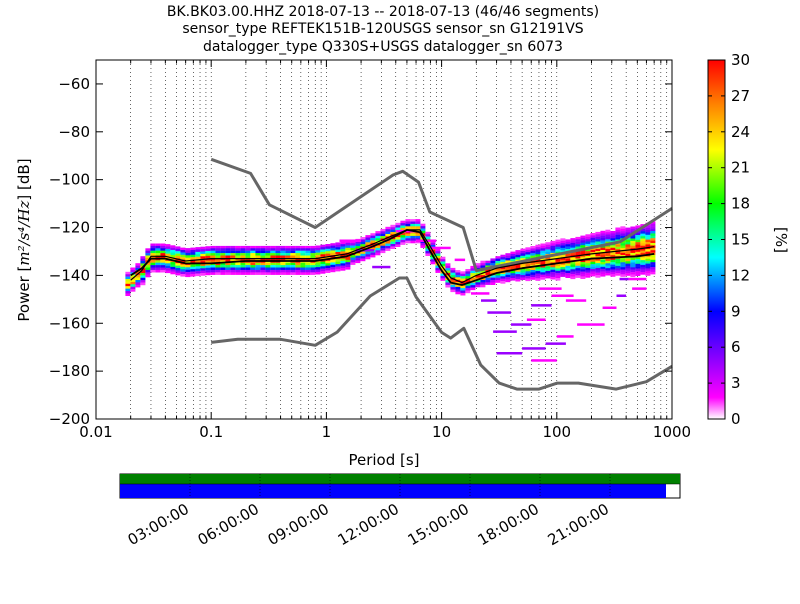 This screenshot has width=800, height=604. I want to click on timeline-tick-label: 09:00:00, so click(298, 524).